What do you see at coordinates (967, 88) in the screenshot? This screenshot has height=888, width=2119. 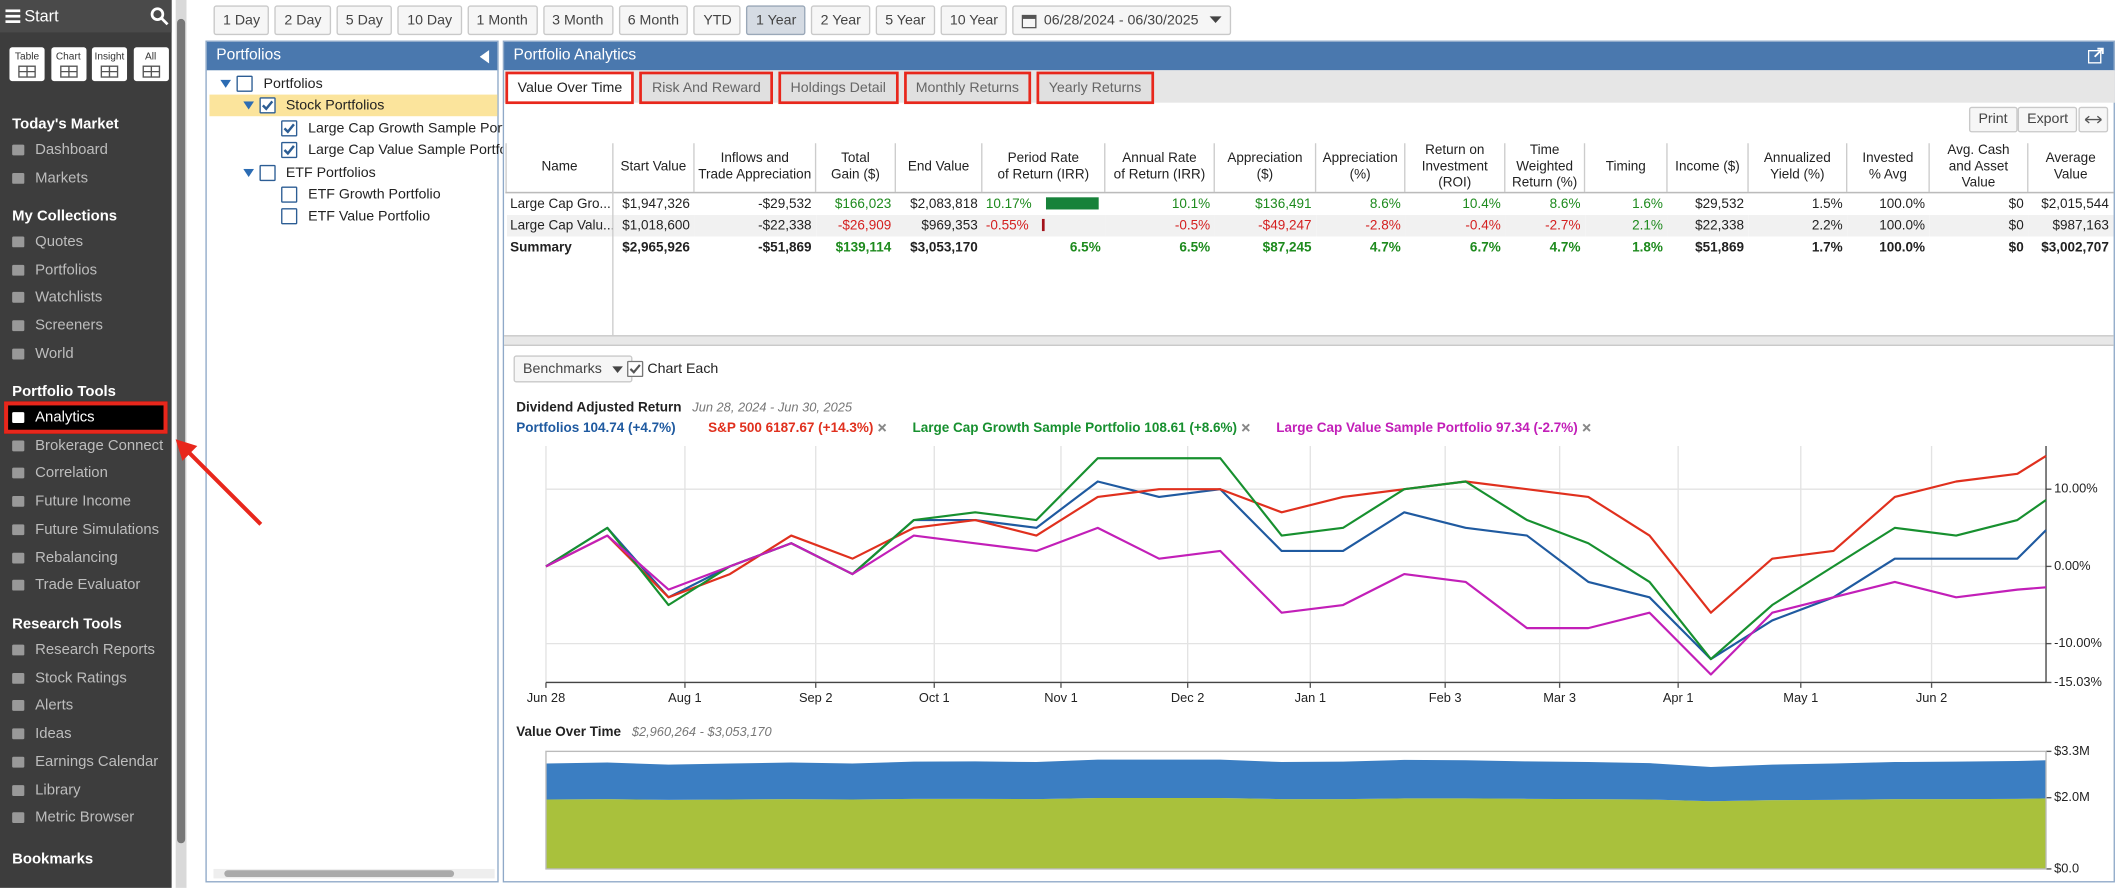 I see `tab: Monthly Returns` at bounding box center [967, 88].